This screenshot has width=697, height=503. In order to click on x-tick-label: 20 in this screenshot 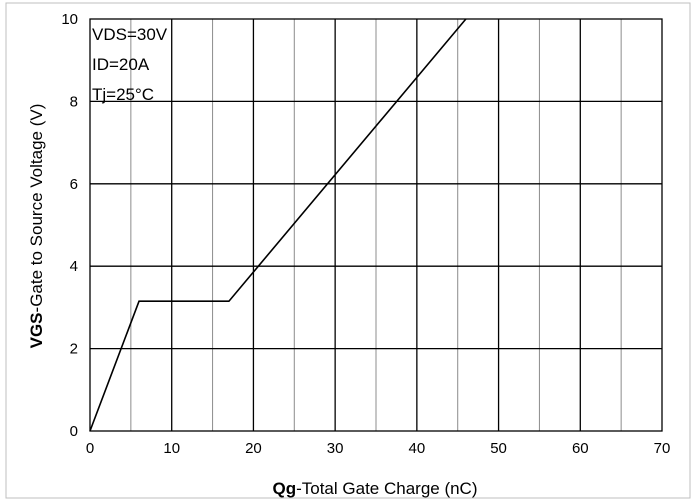, I will do `click(253, 448)`.